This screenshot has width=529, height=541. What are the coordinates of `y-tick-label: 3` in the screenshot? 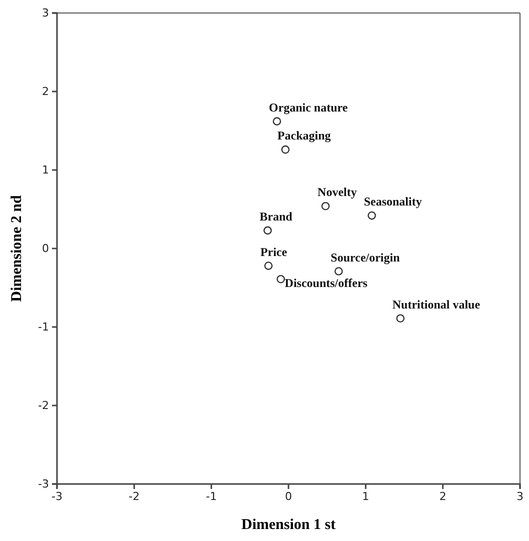 It's located at (45, 13).